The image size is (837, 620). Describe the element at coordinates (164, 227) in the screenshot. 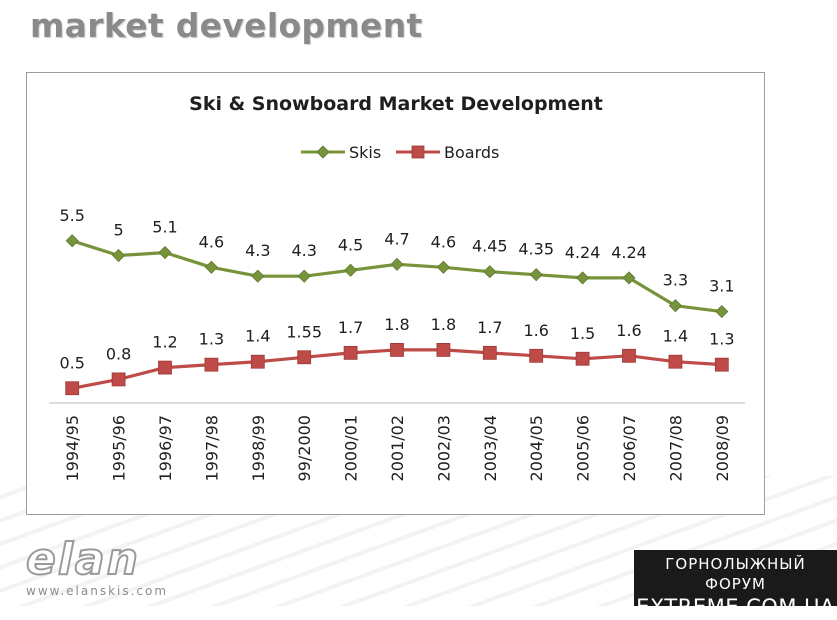

I see `skis-data-label: 5.1` at that location.